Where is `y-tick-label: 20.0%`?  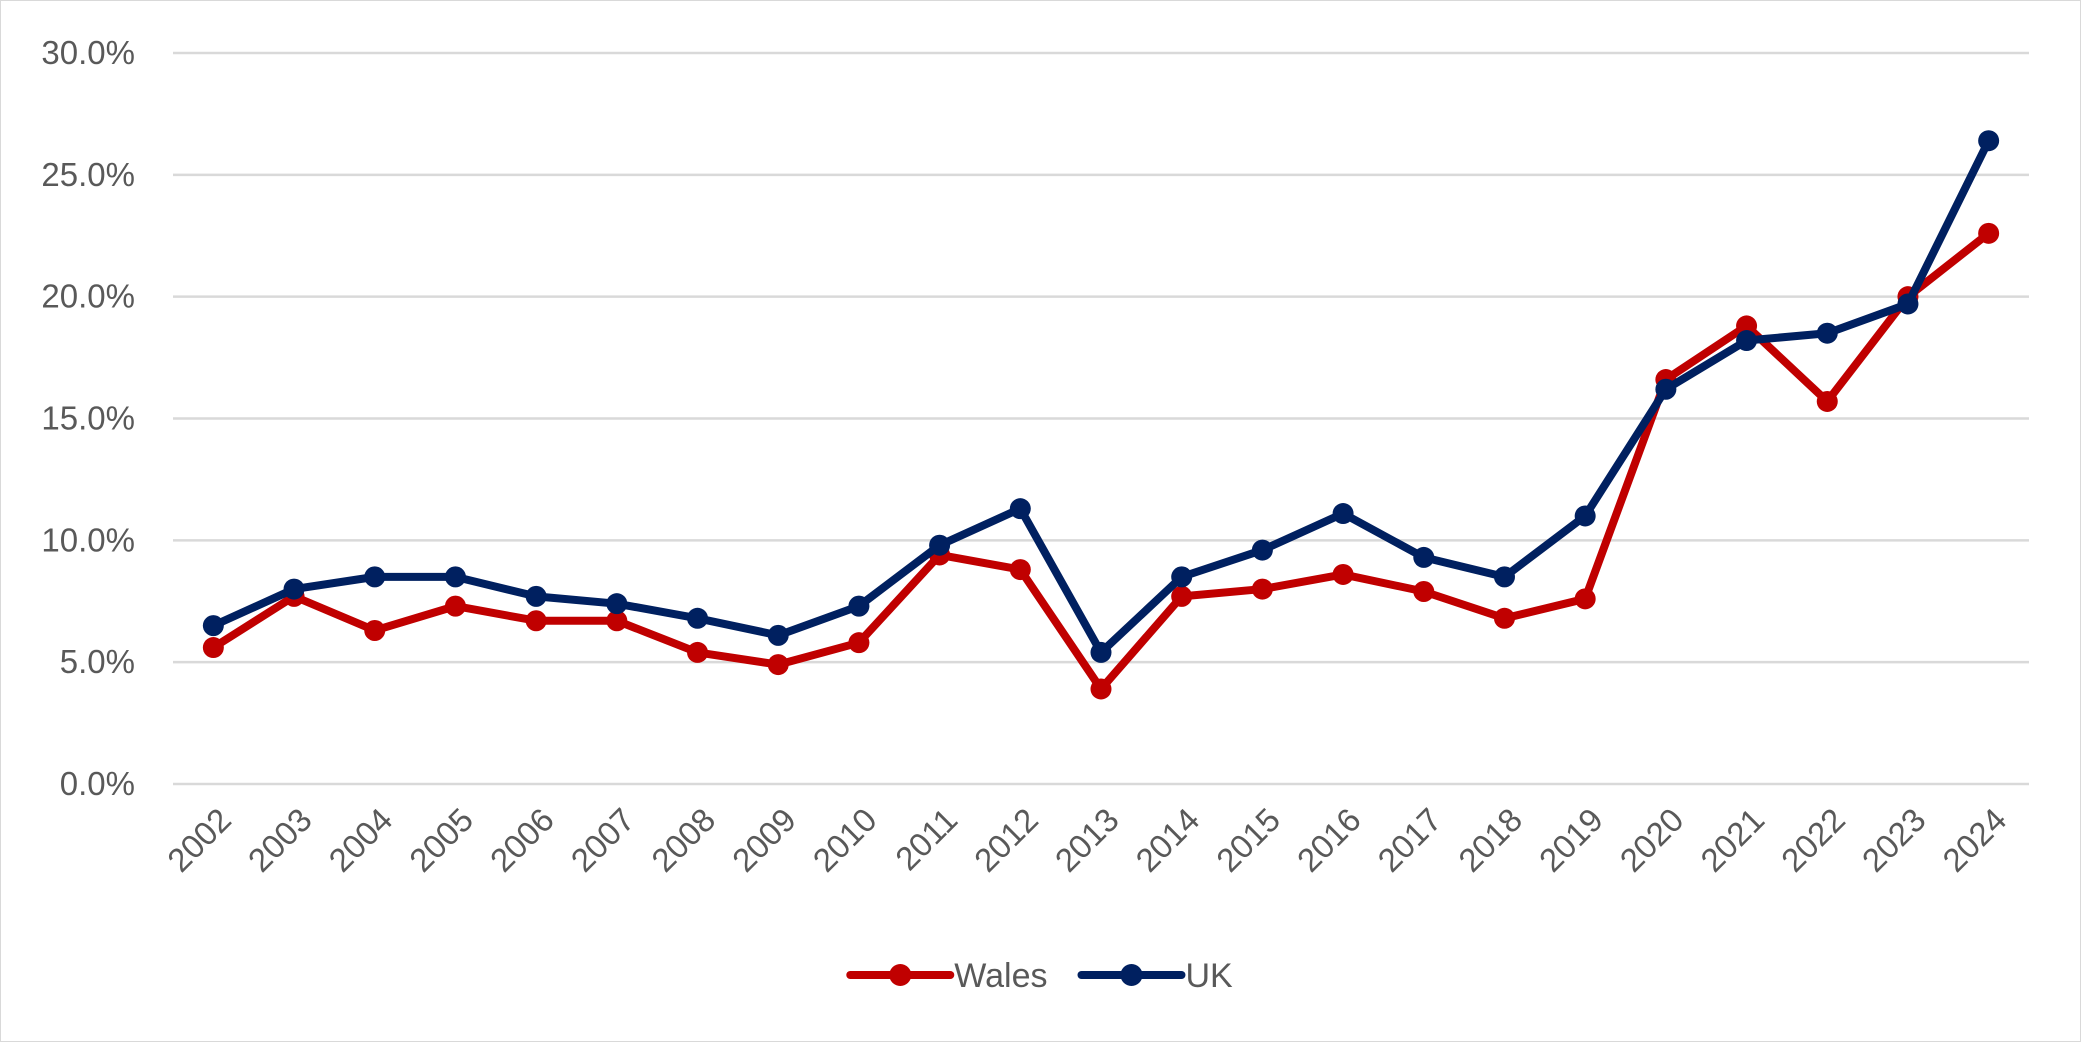 y-tick-label: 20.0% is located at coordinates (88, 296).